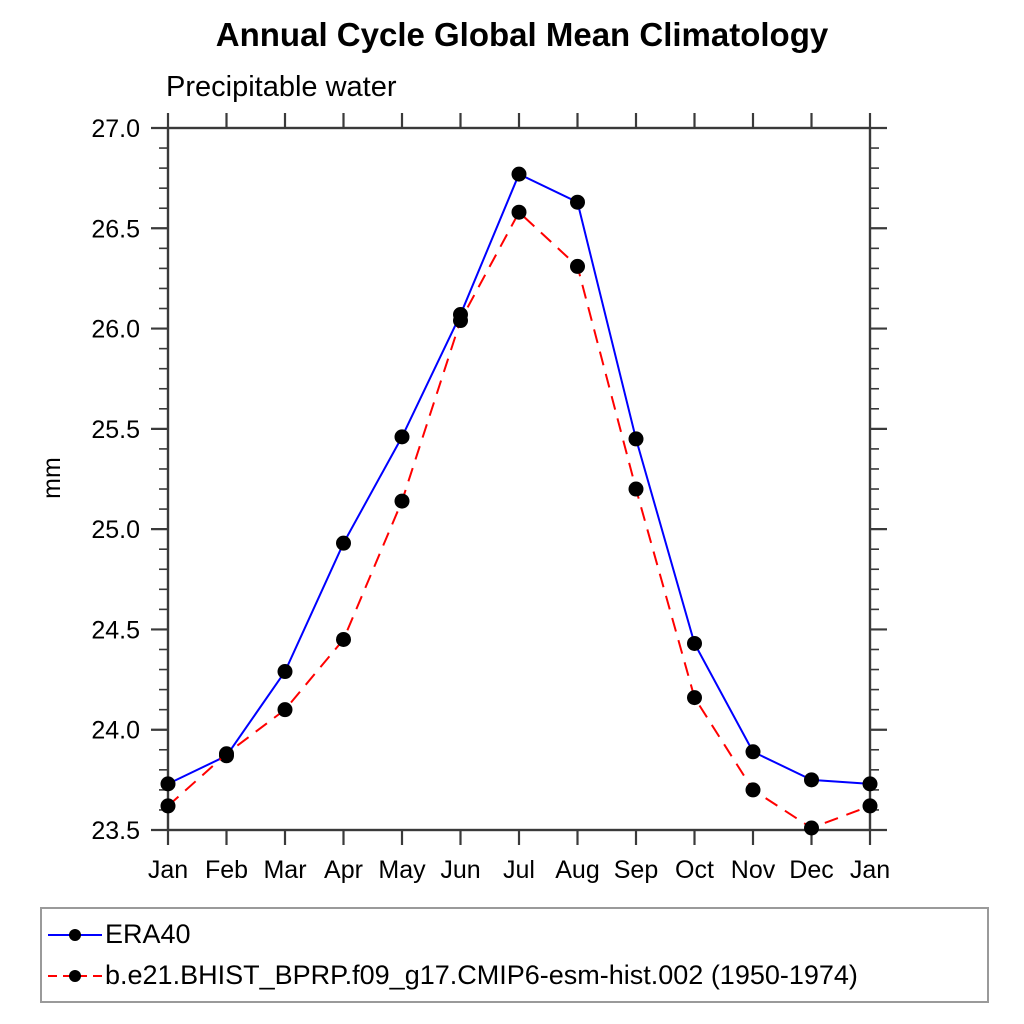 The height and width of the screenshot is (1024, 1024). I want to click on y-tick-label: 24.5, so click(115, 630).